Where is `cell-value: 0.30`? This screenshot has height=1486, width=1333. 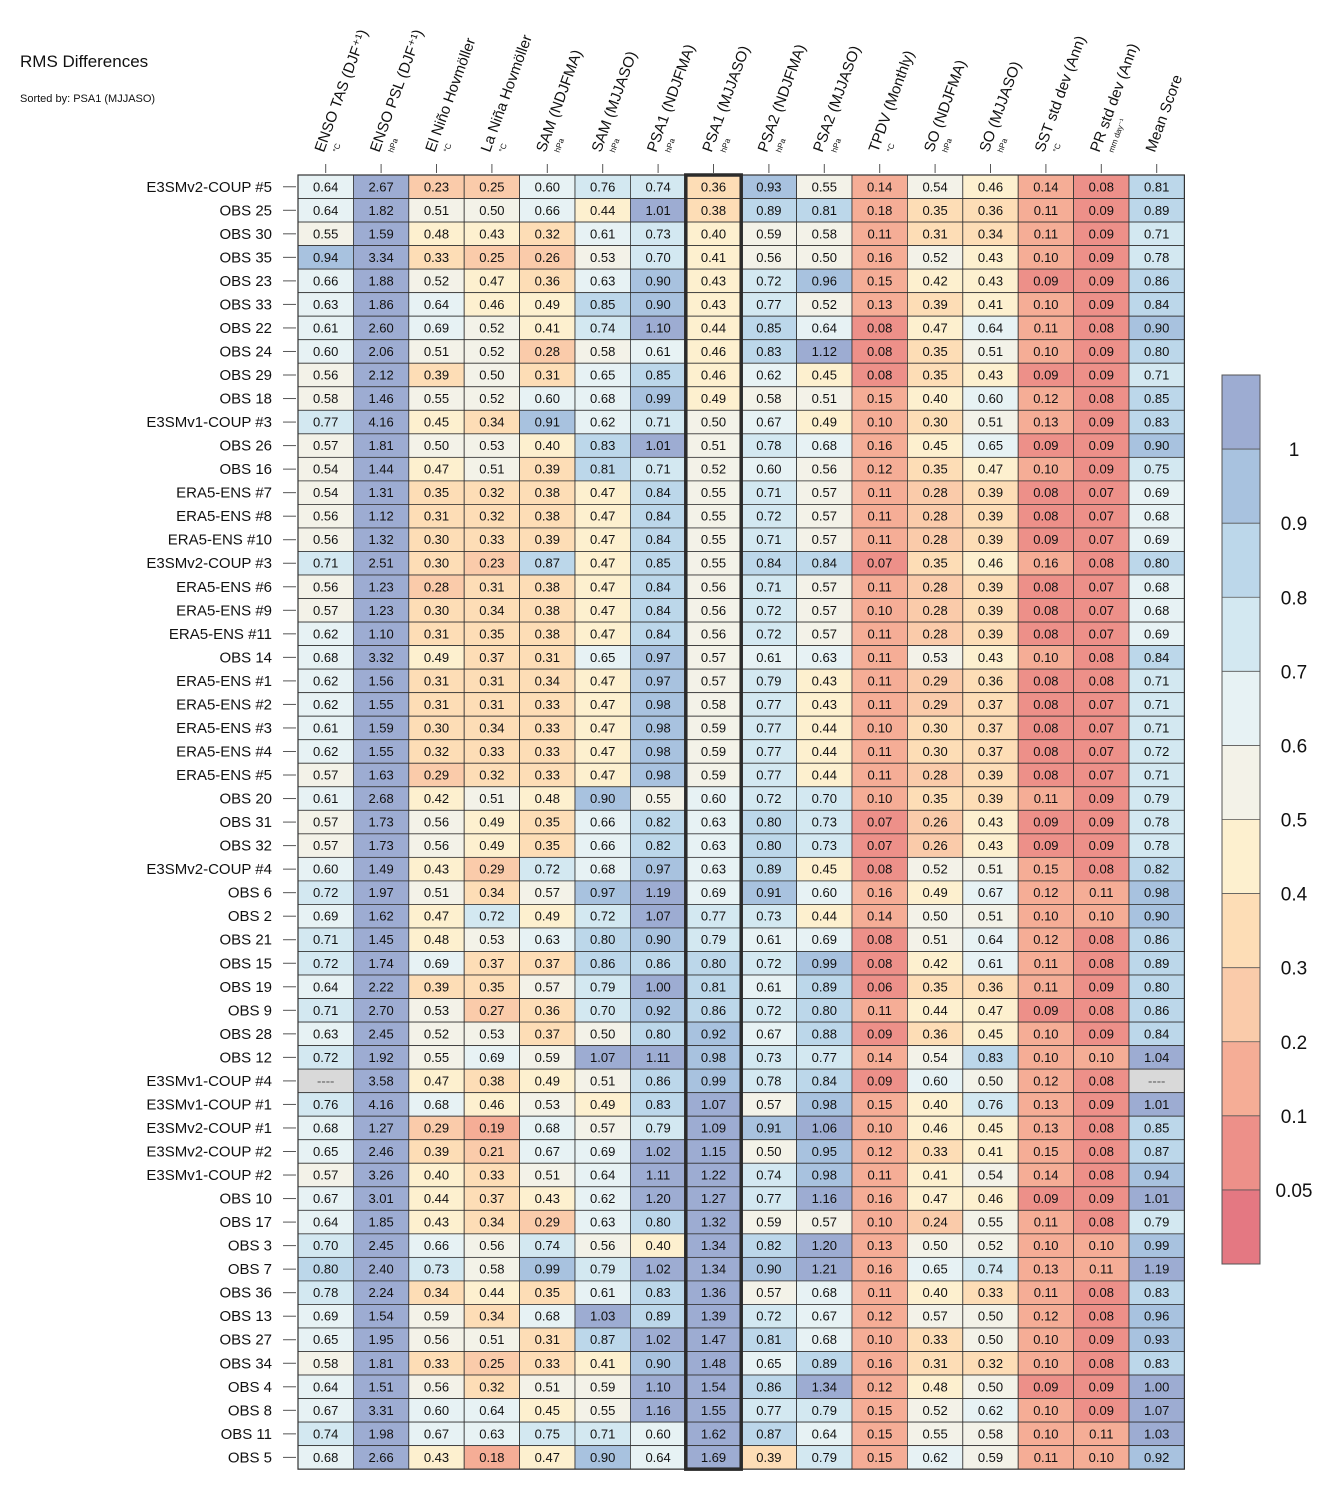 cell-value: 0.30 is located at coordinates (934, 751).